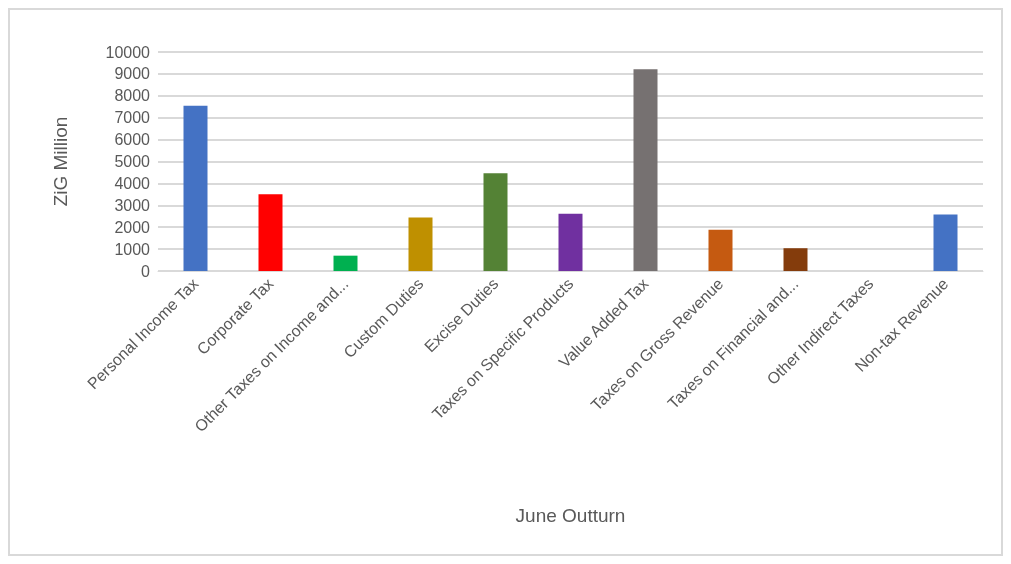  Describe the element at coordinates (132, 118) in the screenshot. I see `y-tick-label: 7000` at that location.